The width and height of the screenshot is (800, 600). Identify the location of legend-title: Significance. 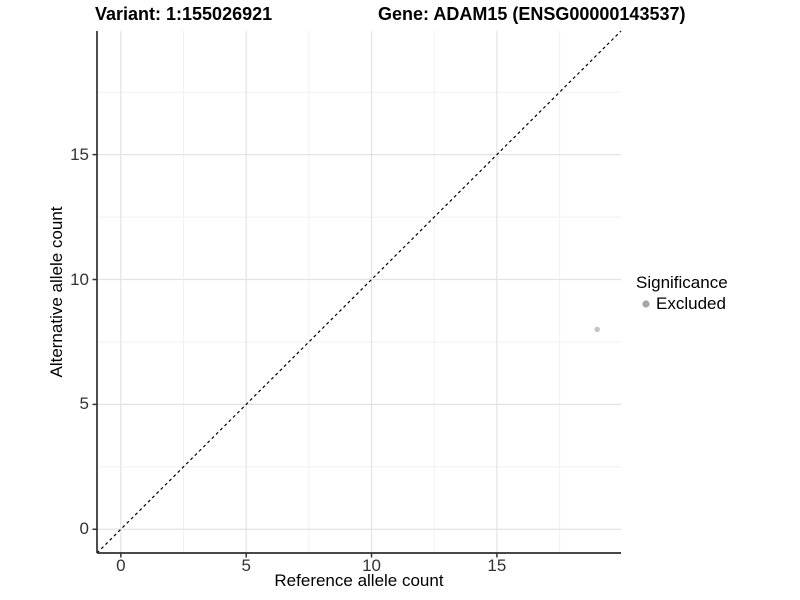
(682, 282).